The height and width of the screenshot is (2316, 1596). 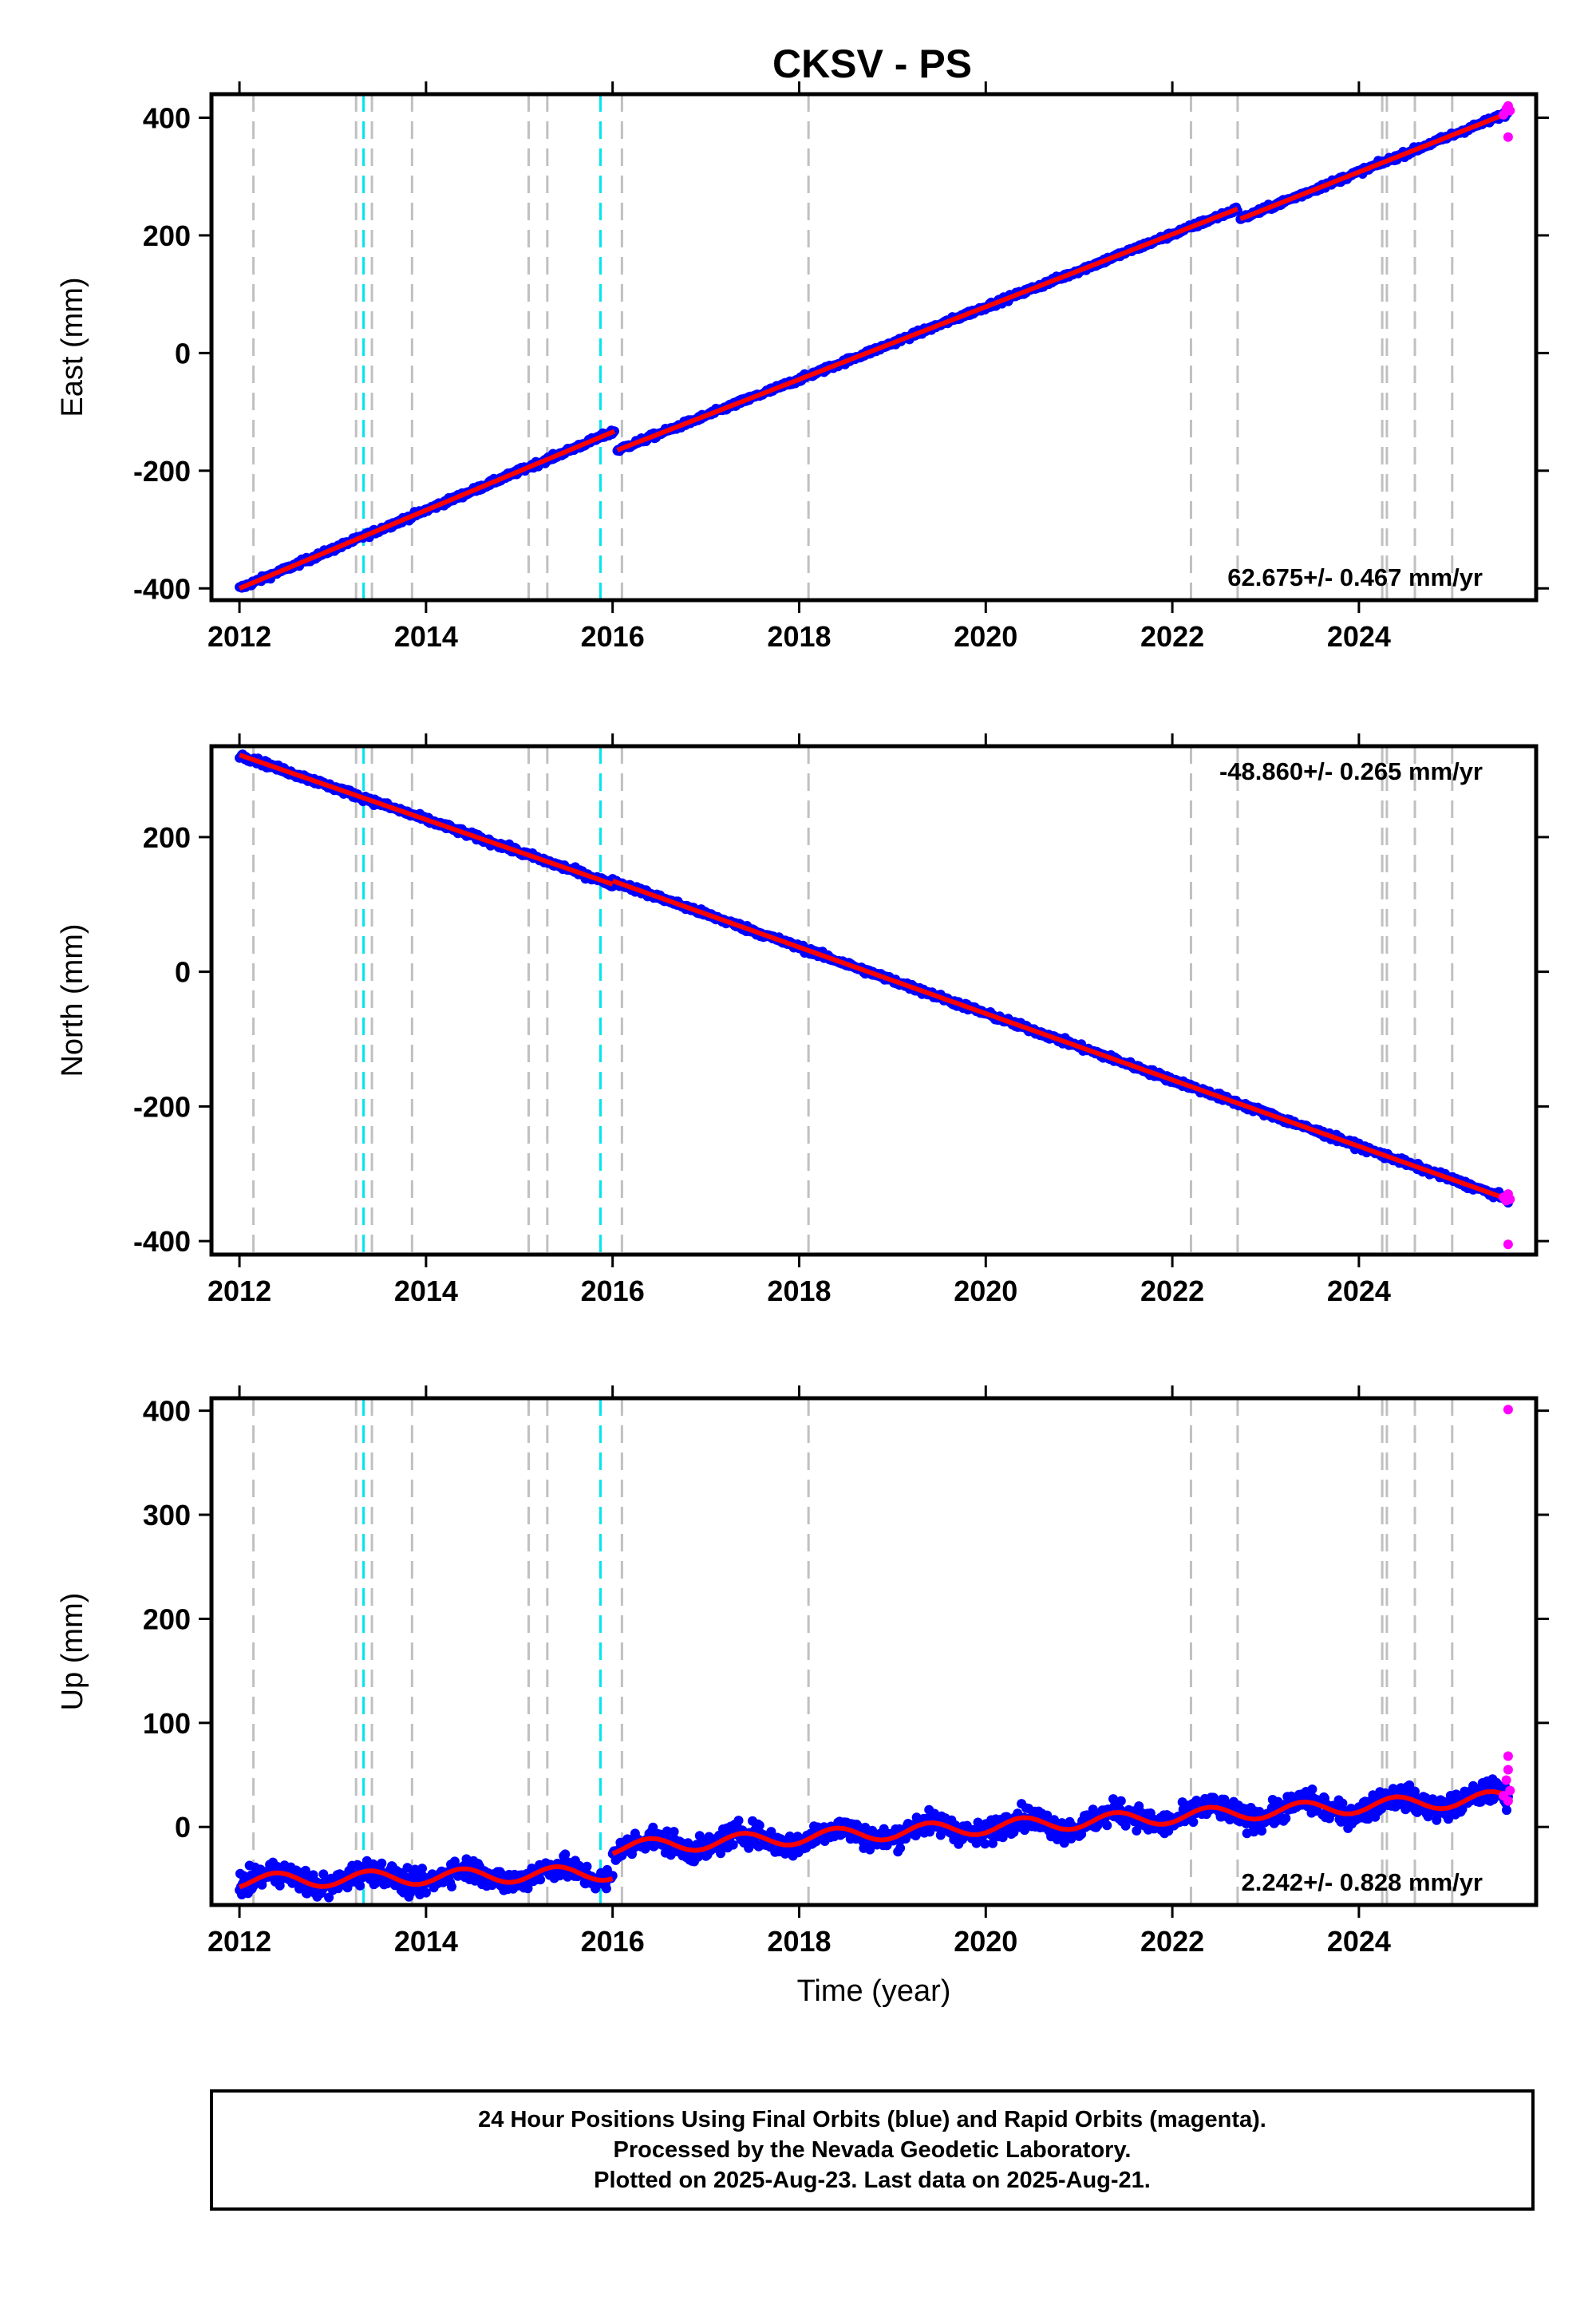 I want to click on y-axis-label: East (mm), so click(x=72, y=347).